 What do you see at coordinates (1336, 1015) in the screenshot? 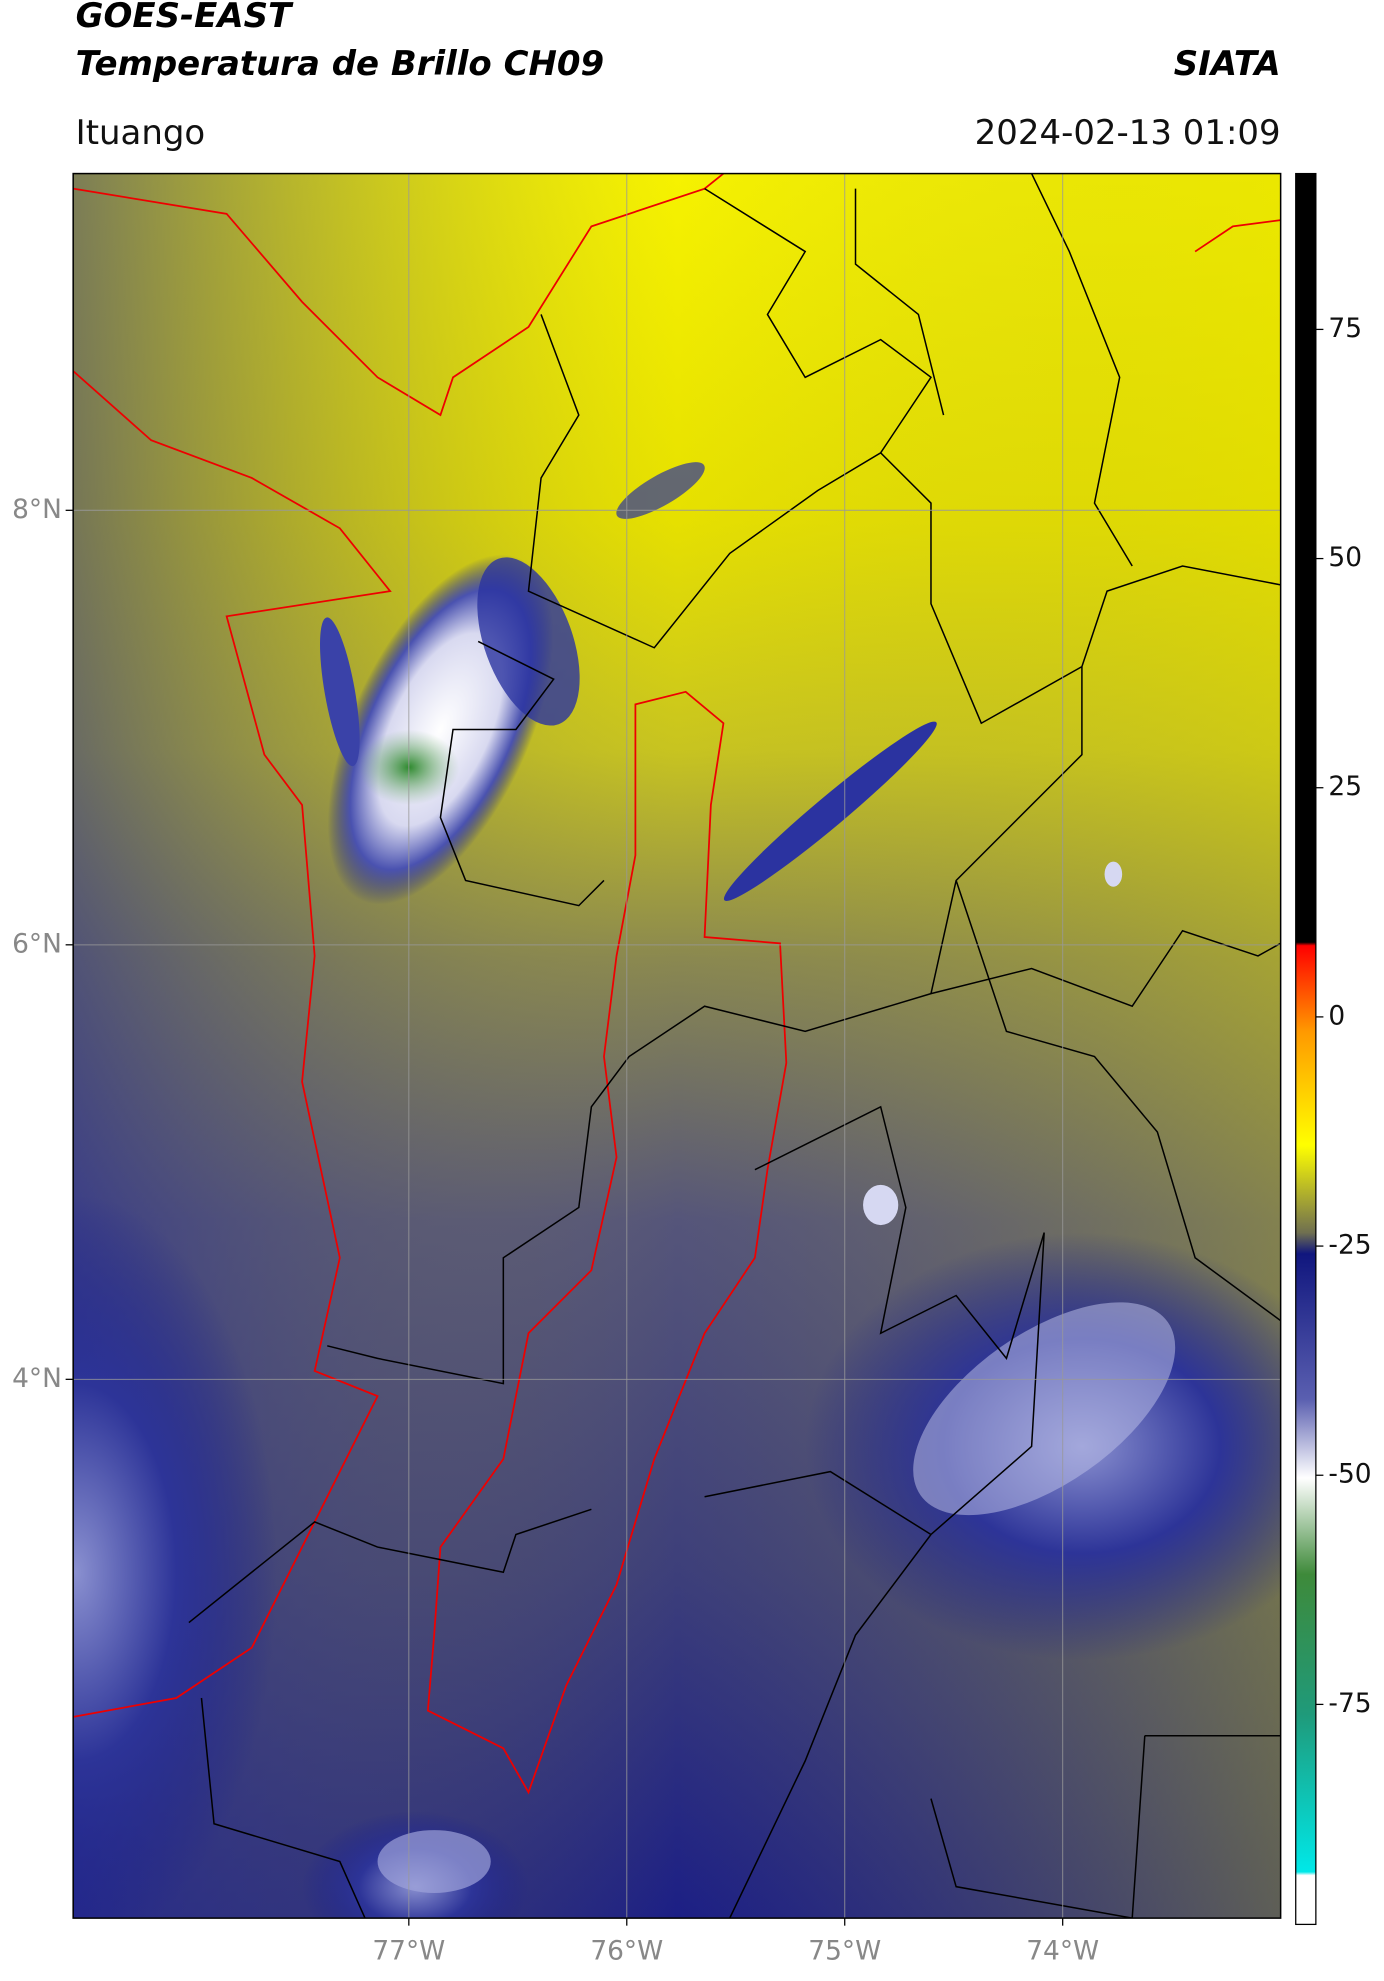
I see `colorbar-tick-label: 0` at bounding box center [1336, 1015].